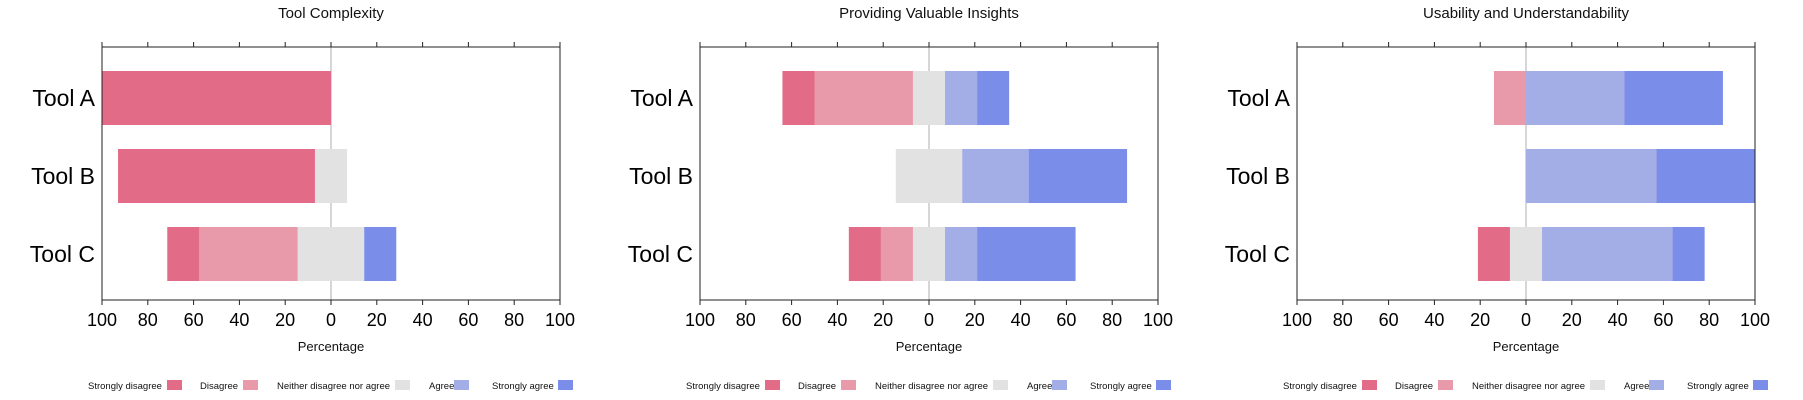 Image resolution: width=1803 pixels, height=400 pixels. Describe the element at coordinates (216, 176) in the screenshot. I see `bar-tool-b-strongly-disagree` at that location.